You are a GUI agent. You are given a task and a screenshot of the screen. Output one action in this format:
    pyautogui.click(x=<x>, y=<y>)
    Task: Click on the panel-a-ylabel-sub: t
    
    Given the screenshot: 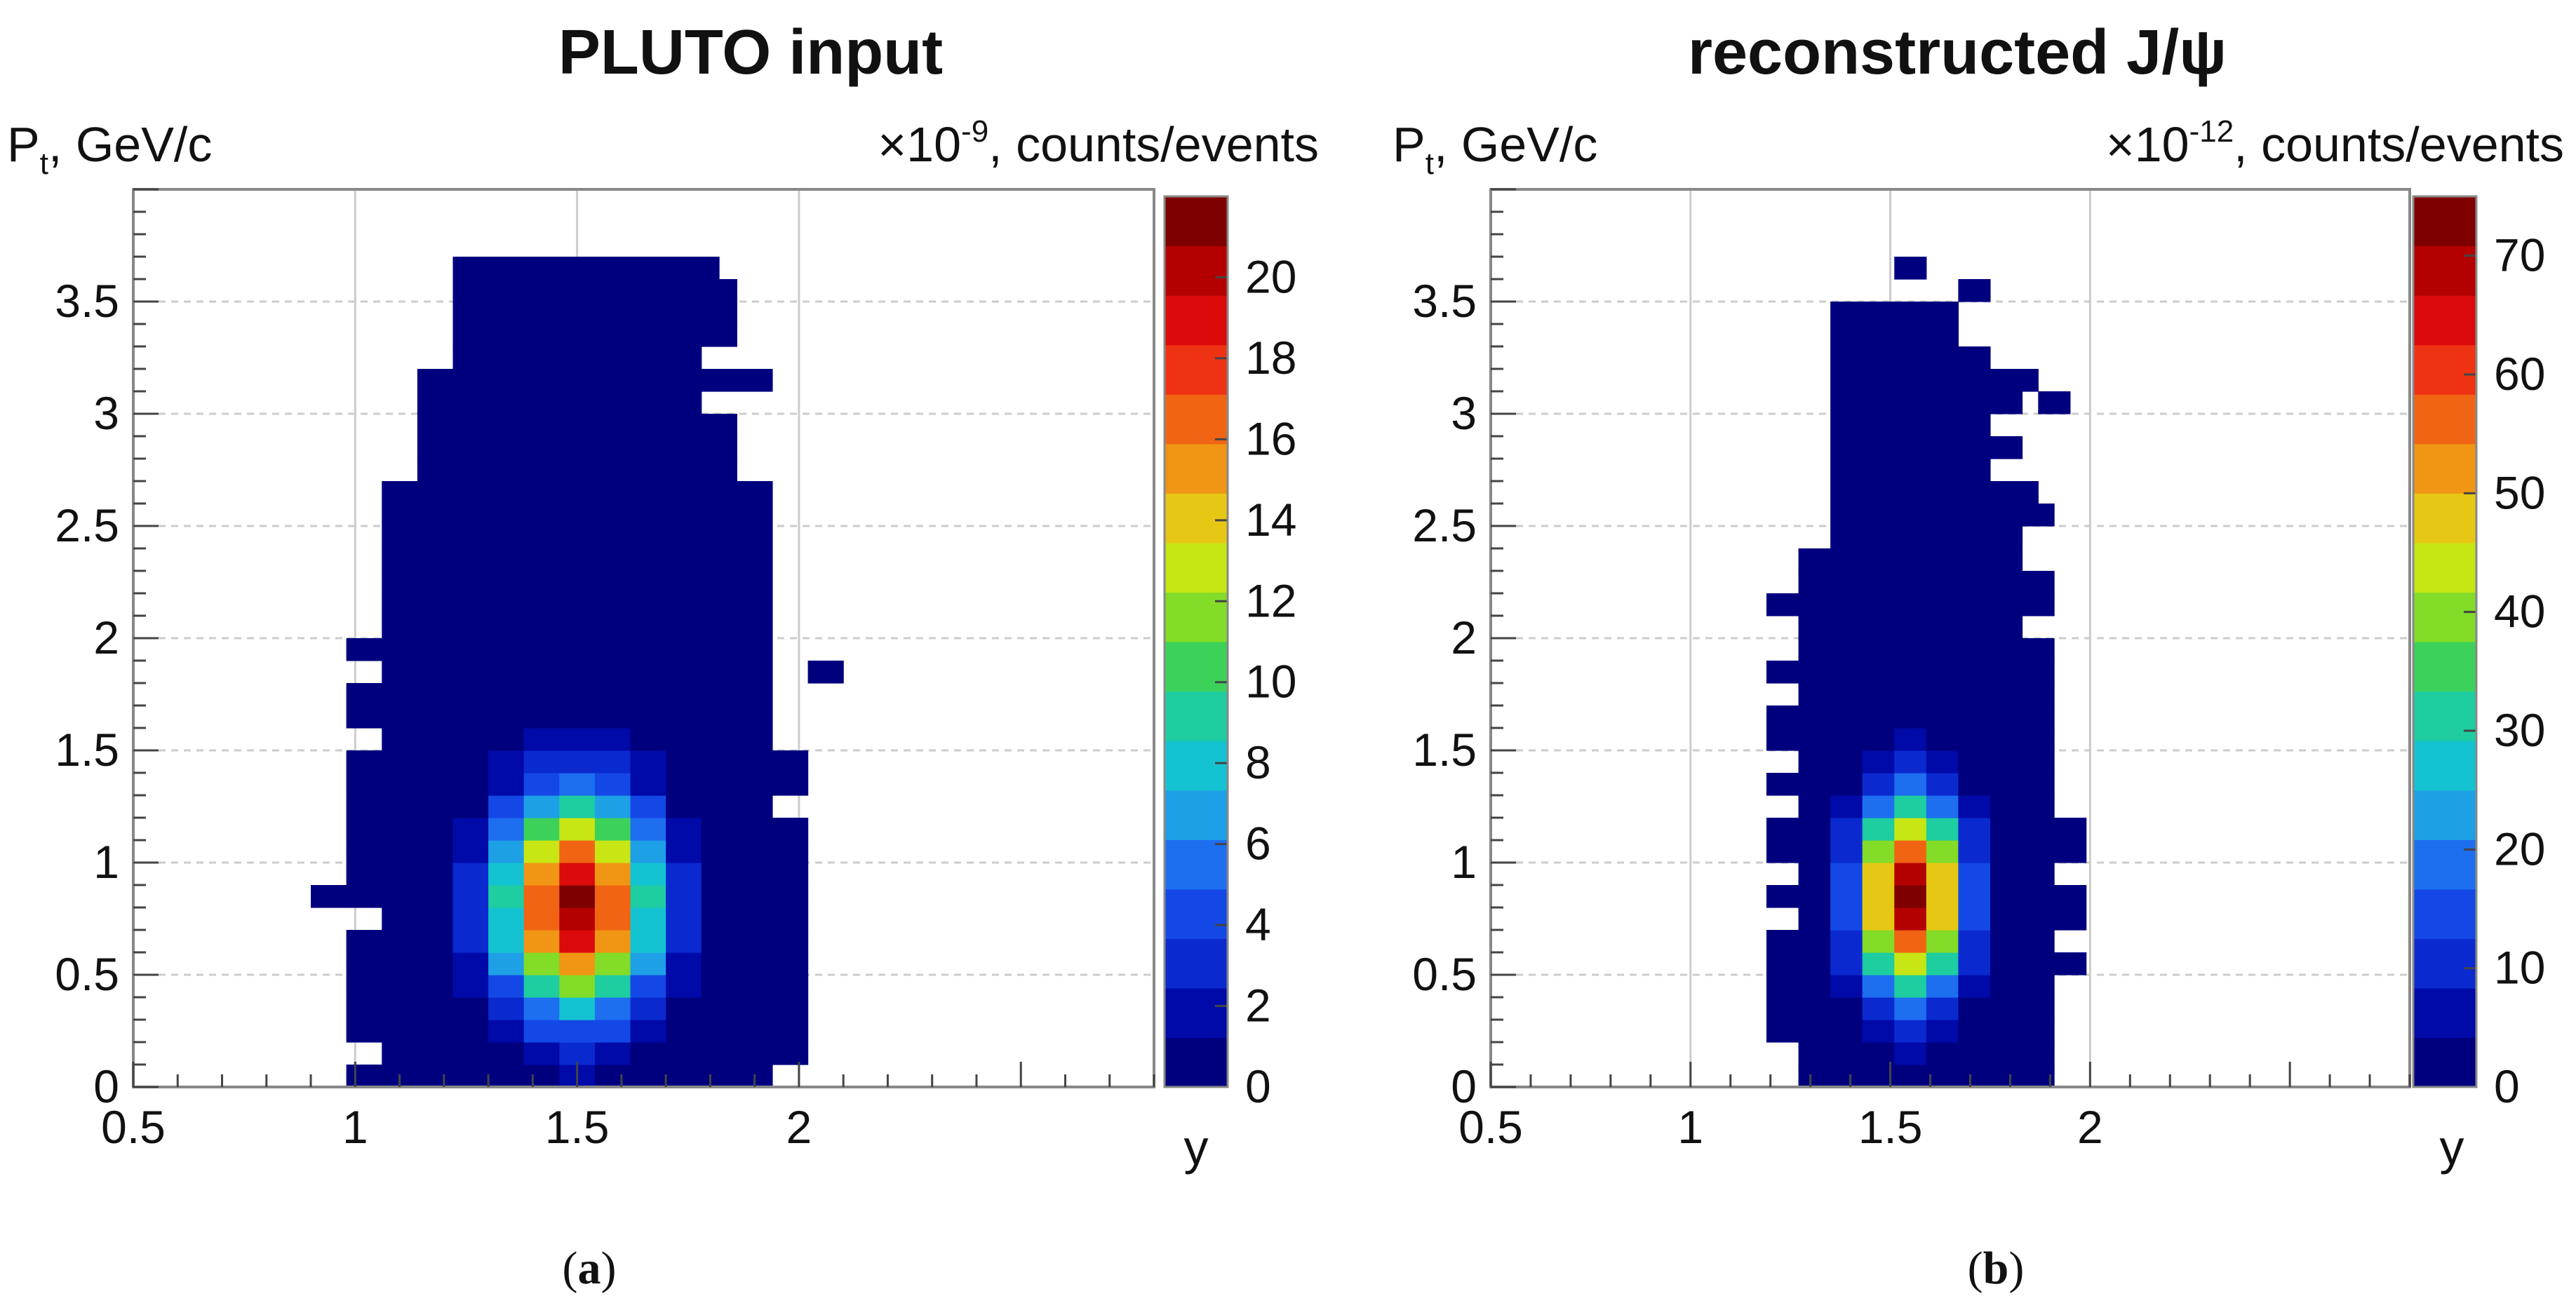 What is the action you would take?
    pyautogui.click(x=44, y=164)
    